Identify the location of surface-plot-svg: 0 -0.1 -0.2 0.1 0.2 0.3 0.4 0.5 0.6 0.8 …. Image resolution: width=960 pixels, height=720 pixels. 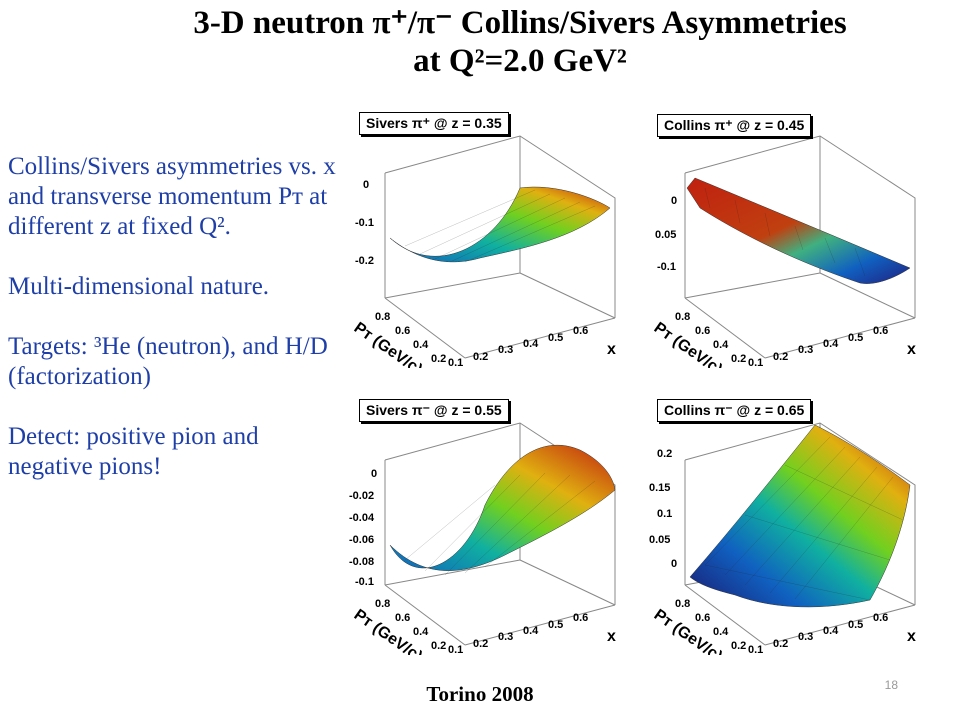
(483, 251).